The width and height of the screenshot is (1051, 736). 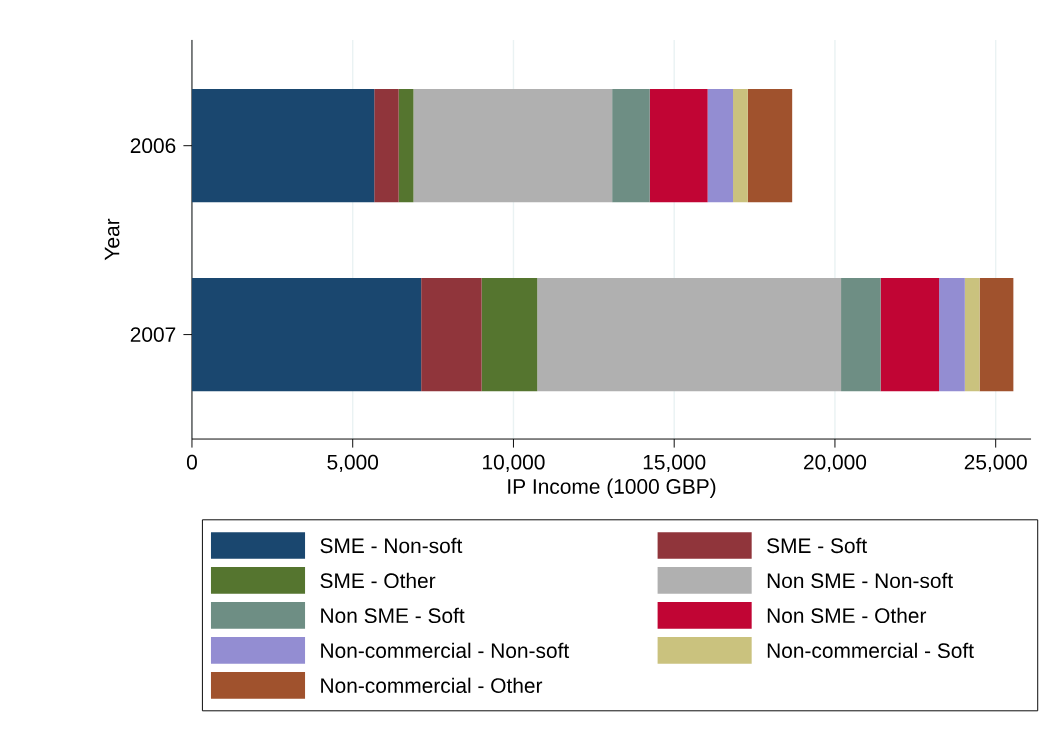 What do you see at coordinates (391, 546) in the screenshot?
I see `legend-label: SME - Non-soft` at bounding box center [391, 546].